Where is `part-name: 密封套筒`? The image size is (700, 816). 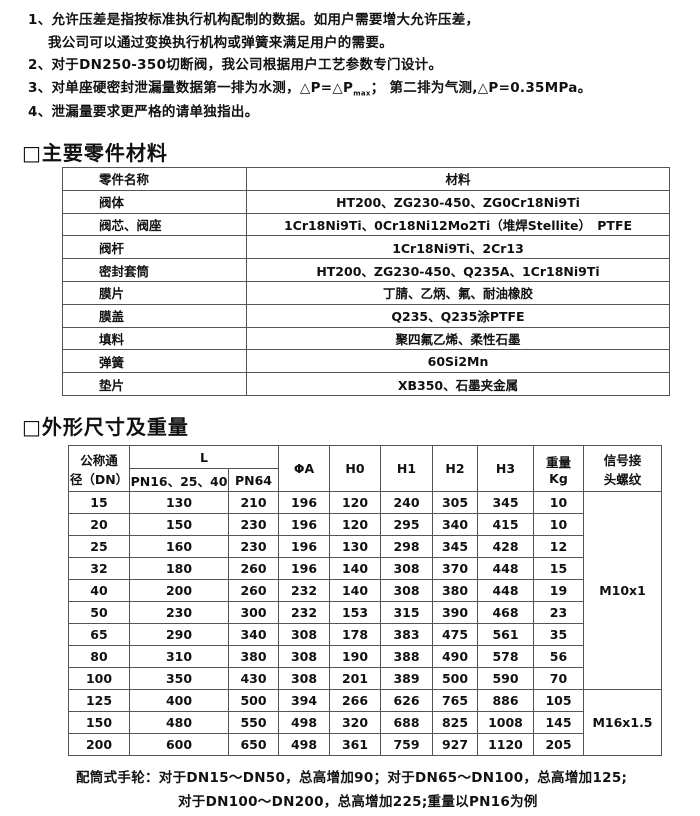
part-name: 密封套筒 is located at coordinates (154, 270).